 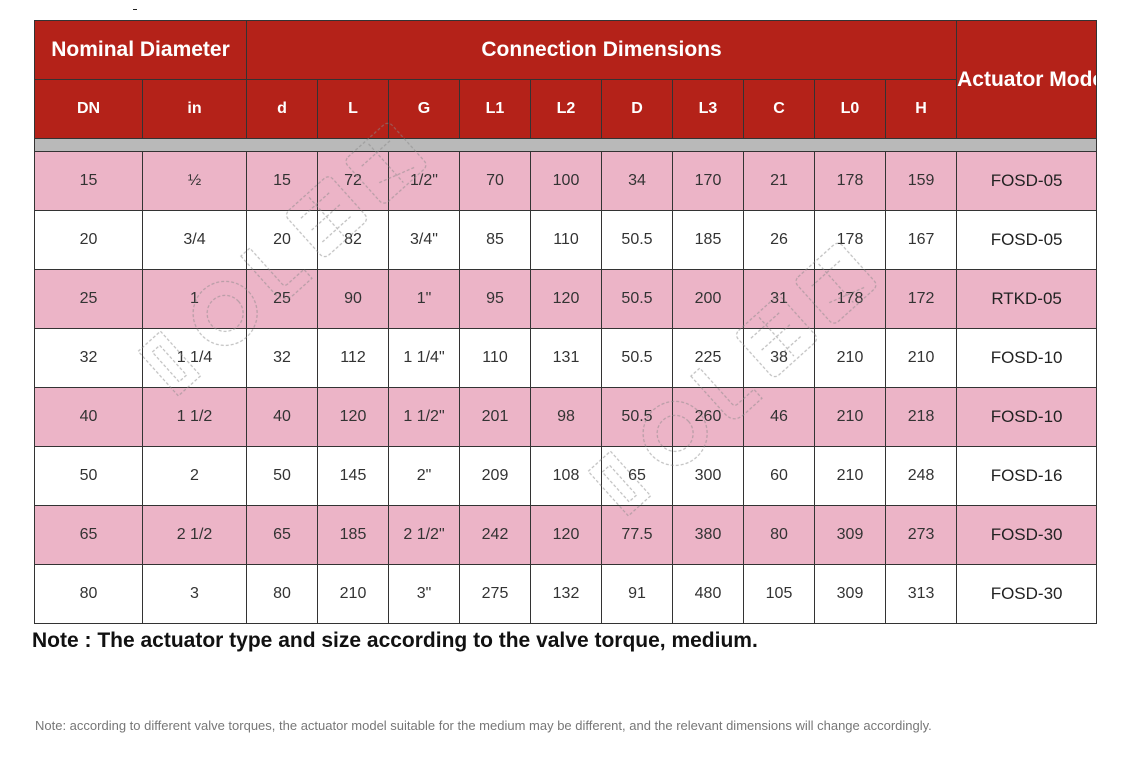 I want to click on table-cell: 26, so click(x=779, y=240).